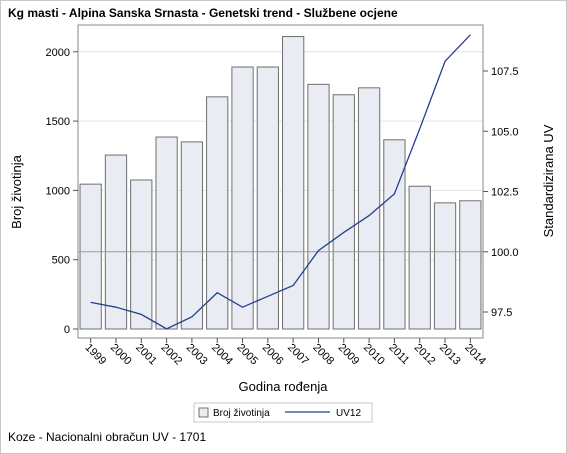  What do you see at coordinates (501, 313) in the screenshot?
I see `y2-tick-label: 97.5` at bounding box center [501, 313].